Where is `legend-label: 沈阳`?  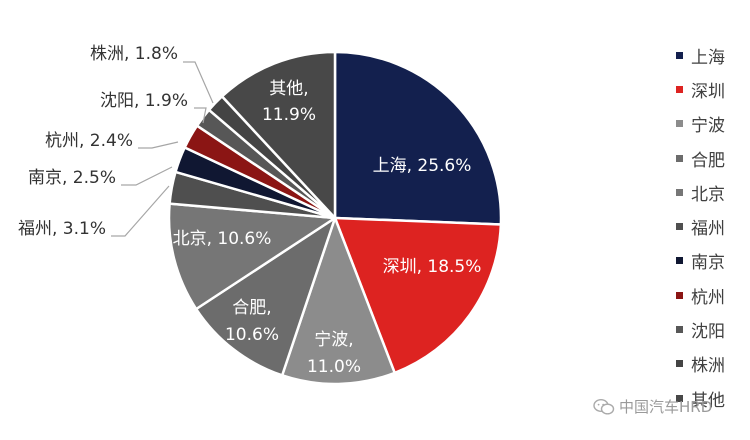 legend-label: 沈阳 is located at coordinates (708, 332).